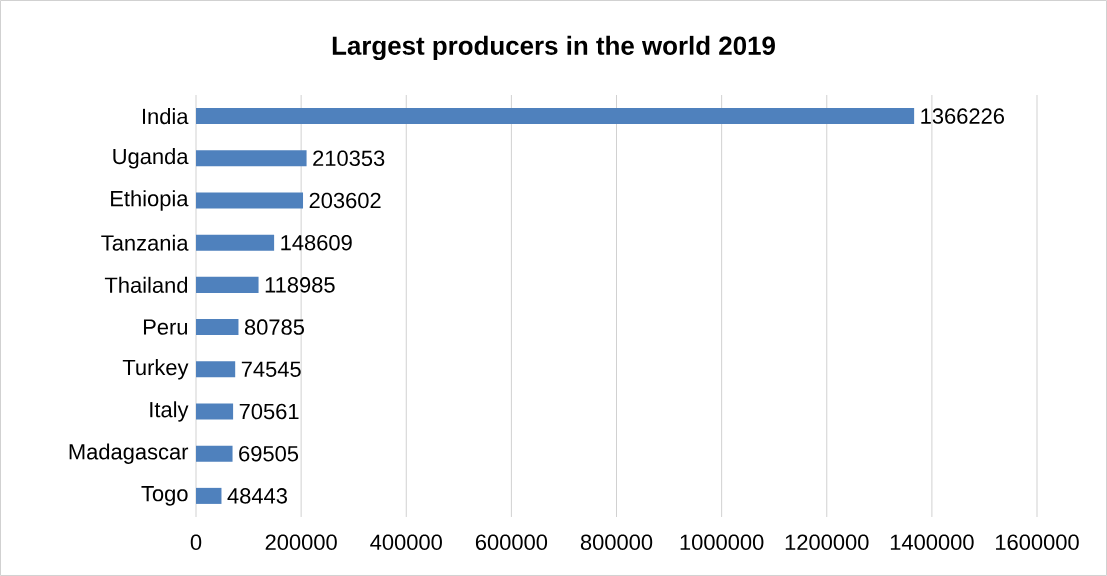 Image resolution: width=1107 pixels, height=576 pixels. Describe the element at coordinates (932, 542) in the screenshot. I see `x-tick-label: 1400000` at that location.